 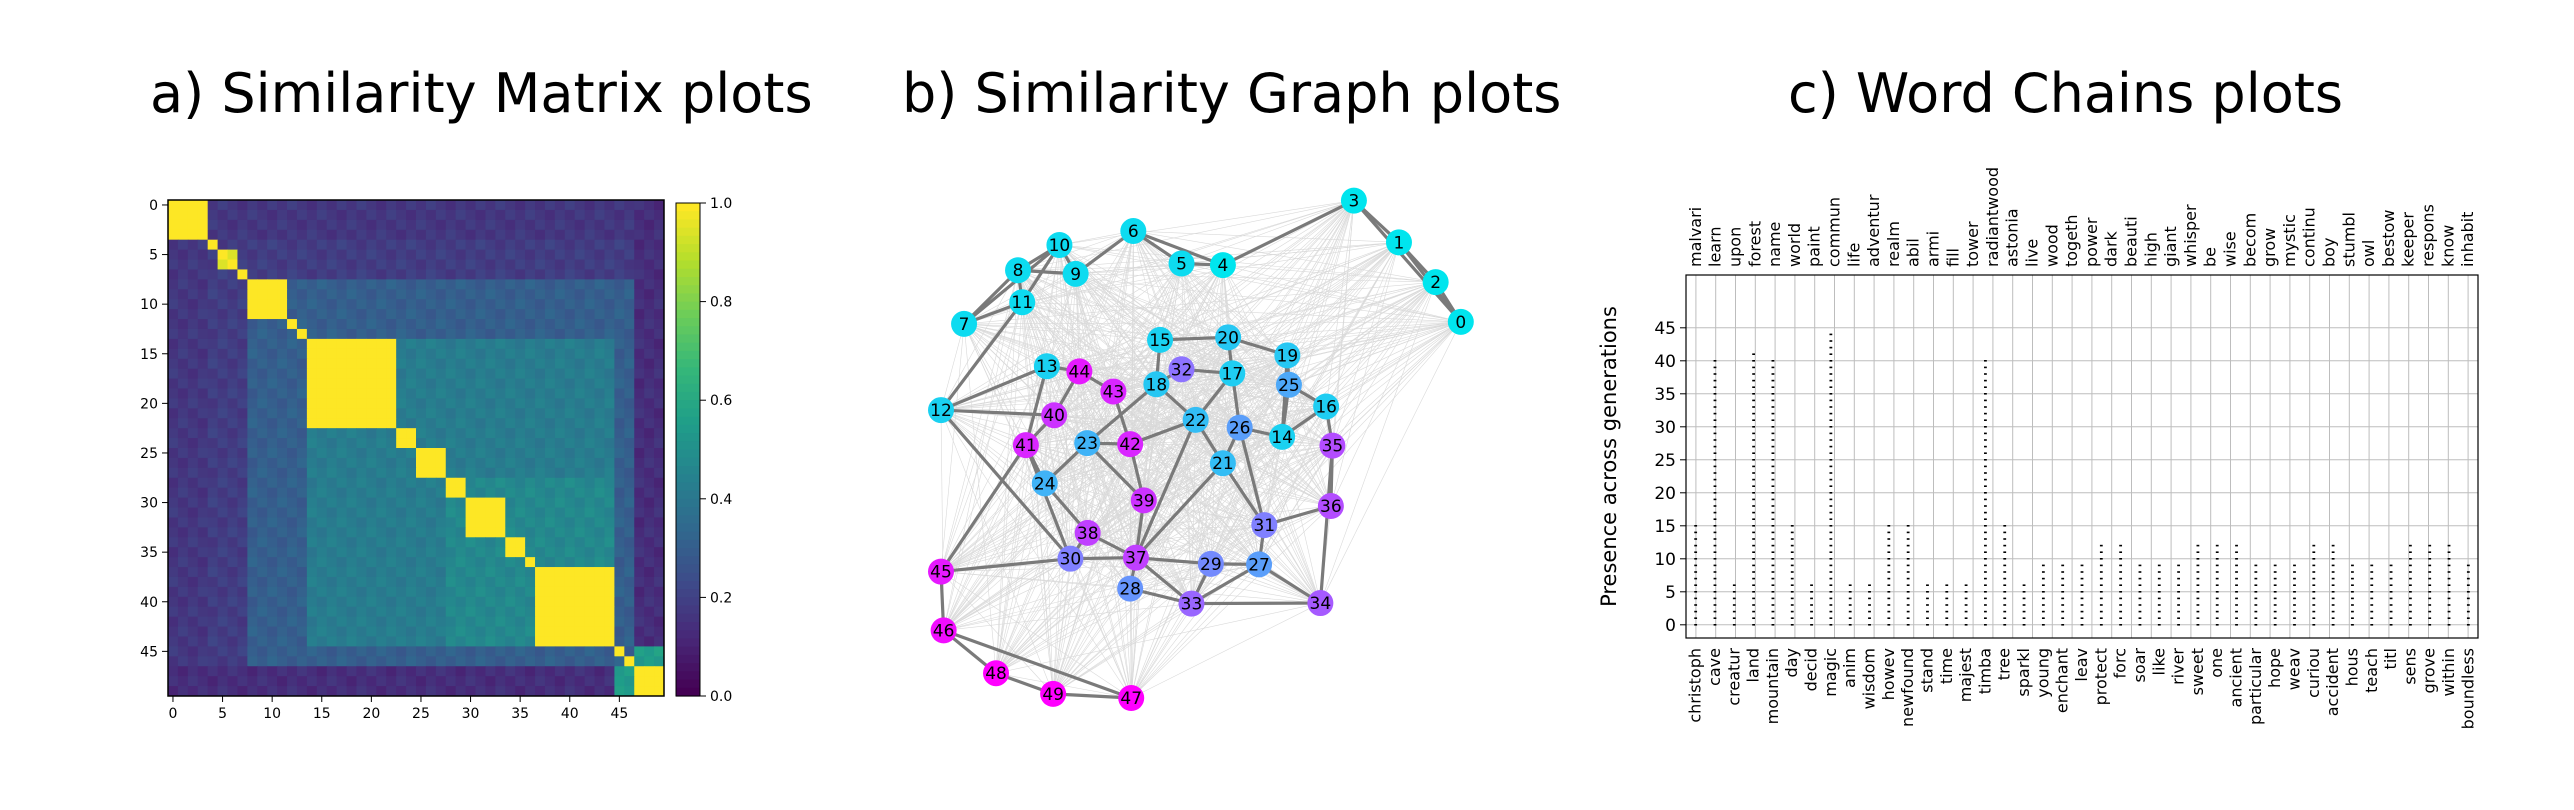 I want to click on y-tick-label: 15, so click(x=149, y=355).